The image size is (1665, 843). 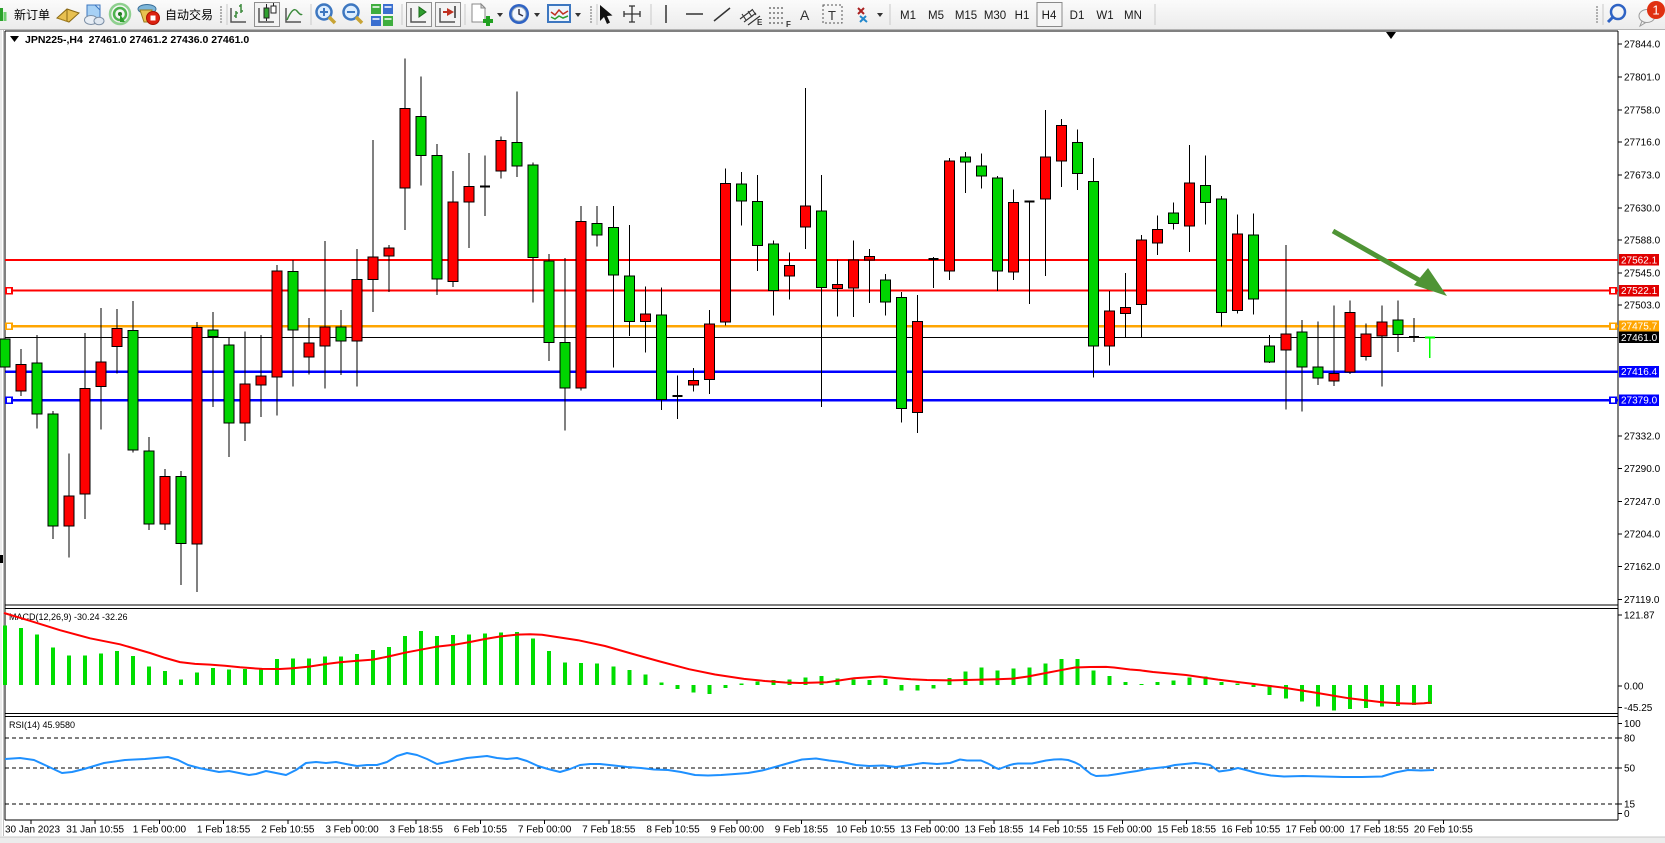 What do you see at coordinates (1642, 469) in the screenshot?
I see `svg-text: 27290.0` at bounding box center [1642, 469].